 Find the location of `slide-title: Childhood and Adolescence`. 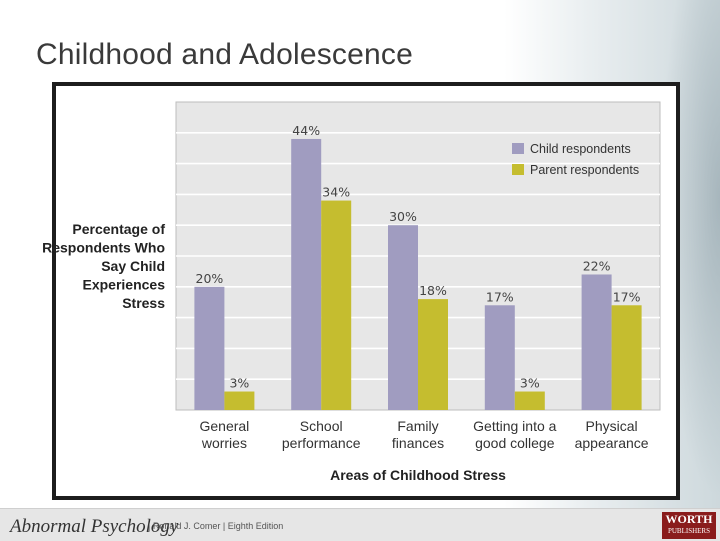

slide-title: Childhood and Adolescence is located at coordinates (224, 54).